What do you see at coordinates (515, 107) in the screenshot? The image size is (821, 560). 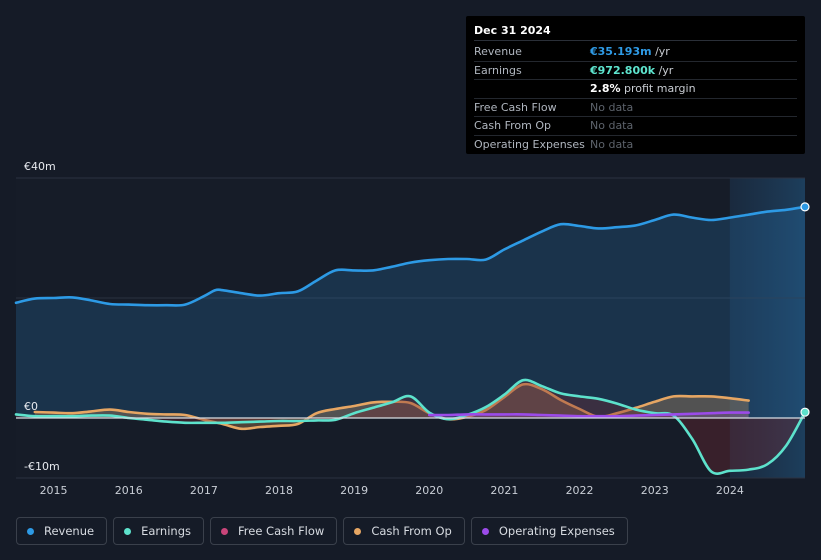 I see `tooltip-label: Free Cash Flow` at bounding box center [515, 107].